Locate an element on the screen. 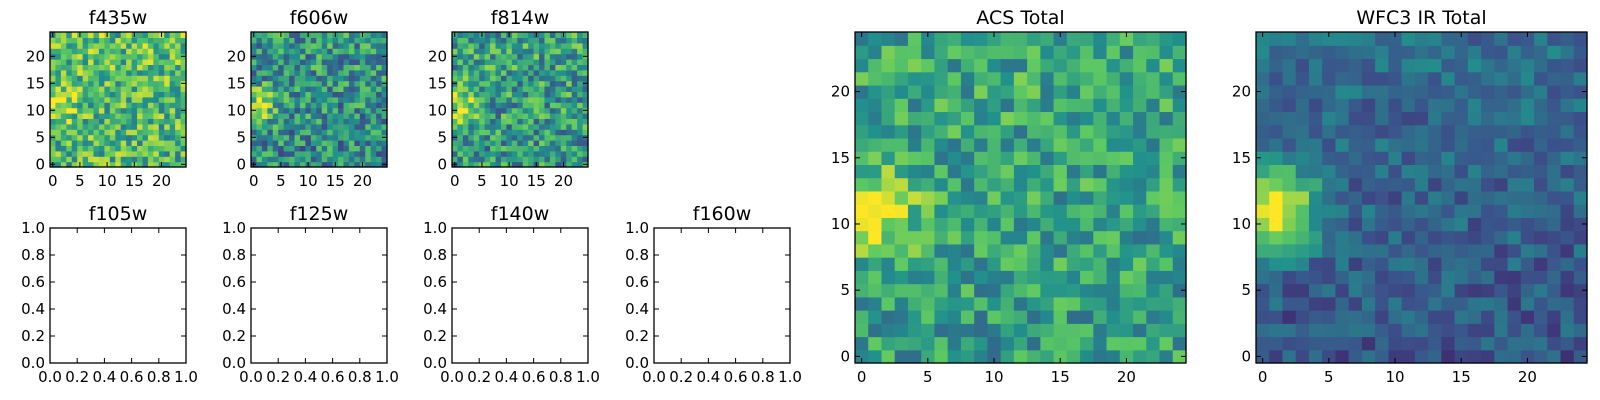 The height and width of the screenshot is (400, 1600). panel-title: f140w is located at coordinates (520, 214).